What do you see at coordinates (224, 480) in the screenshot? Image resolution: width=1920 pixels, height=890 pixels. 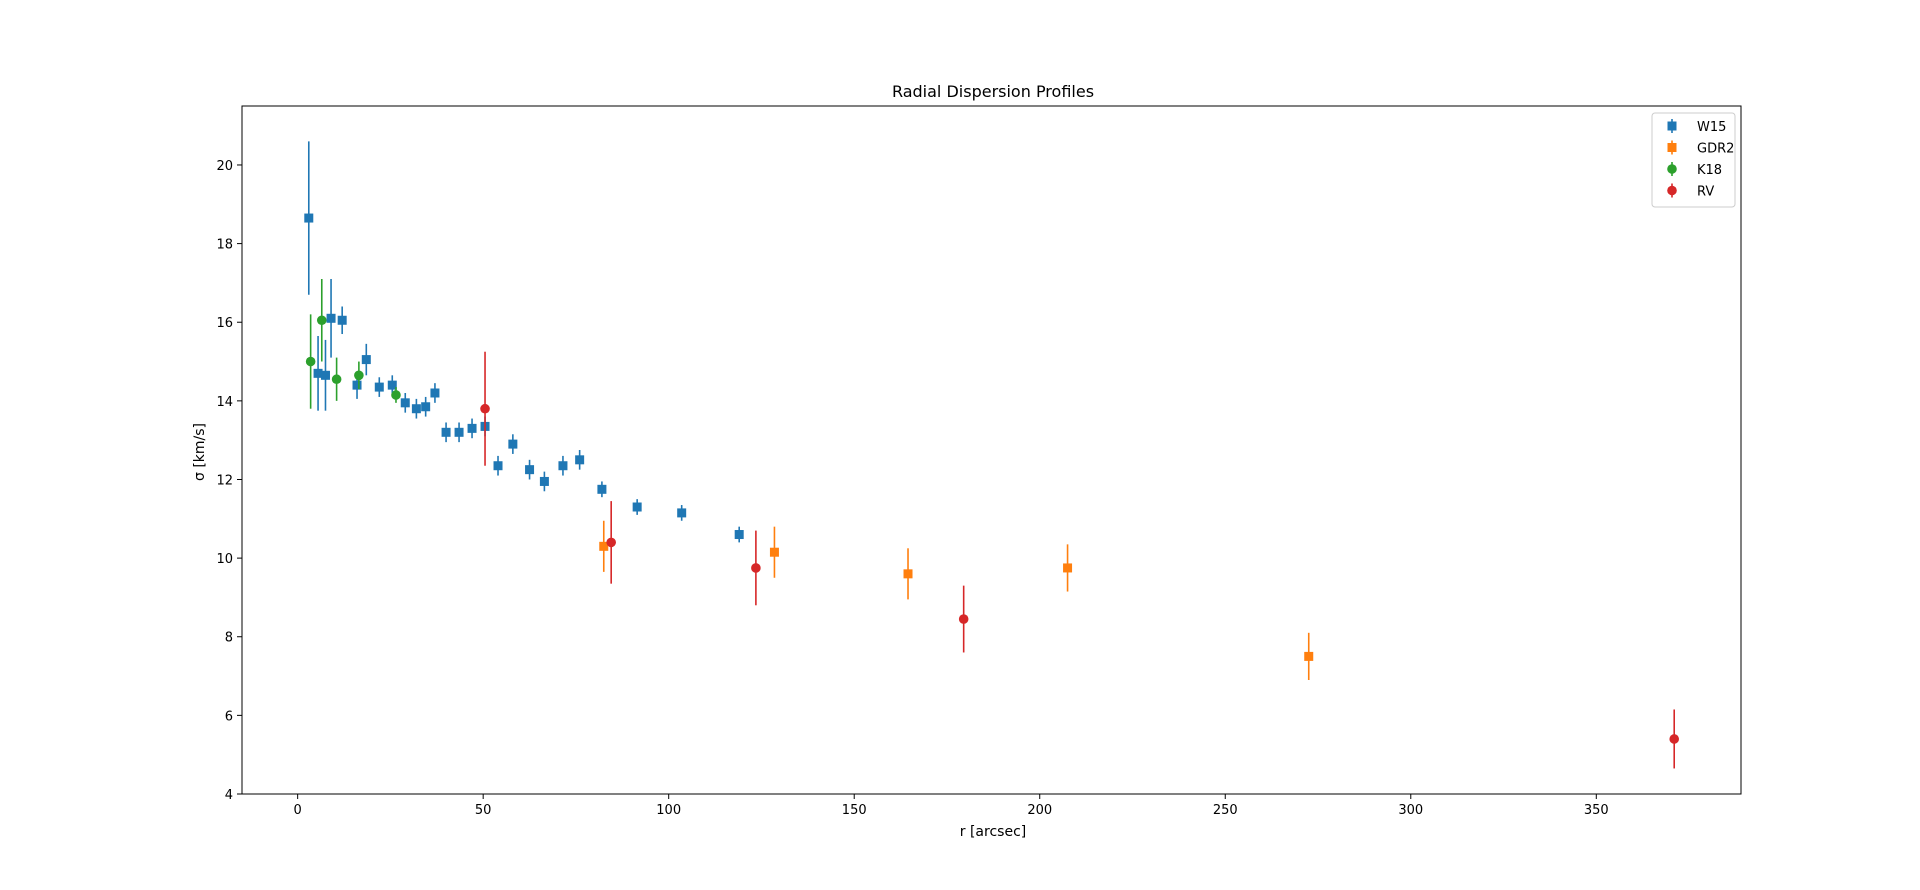 I see `y-tick-label: 12` at bounding box center [224, 480].